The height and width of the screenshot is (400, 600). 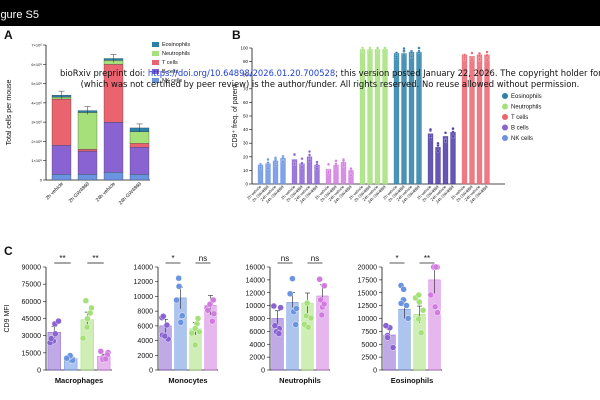 What do you see at coordinates (32, 353) in the screenshot?
I see `panel-c-y-tick-label: 15000` at bounding box center [32, 353].